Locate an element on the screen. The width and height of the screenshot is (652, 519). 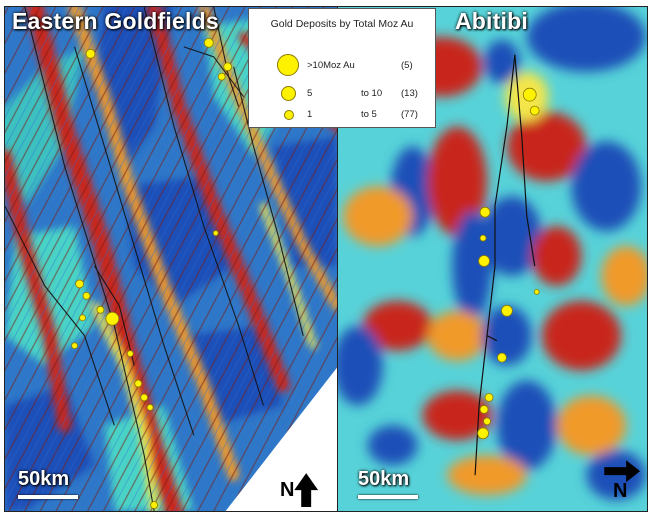
arrow-up-icon is located at coordinates (306, 490).